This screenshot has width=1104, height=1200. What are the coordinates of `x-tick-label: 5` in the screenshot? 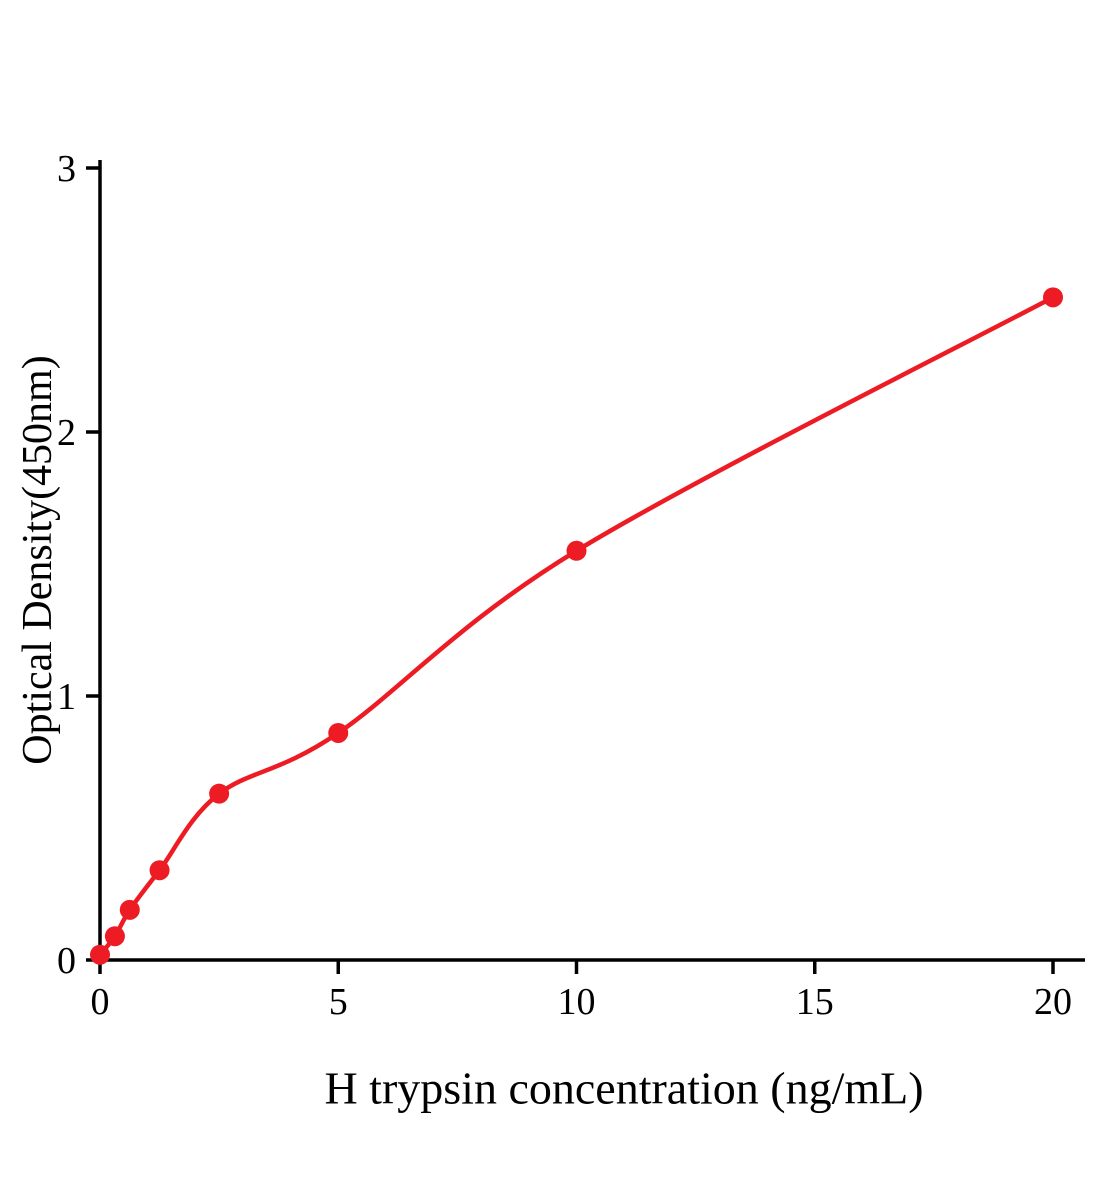 It's located at (338, 1002).